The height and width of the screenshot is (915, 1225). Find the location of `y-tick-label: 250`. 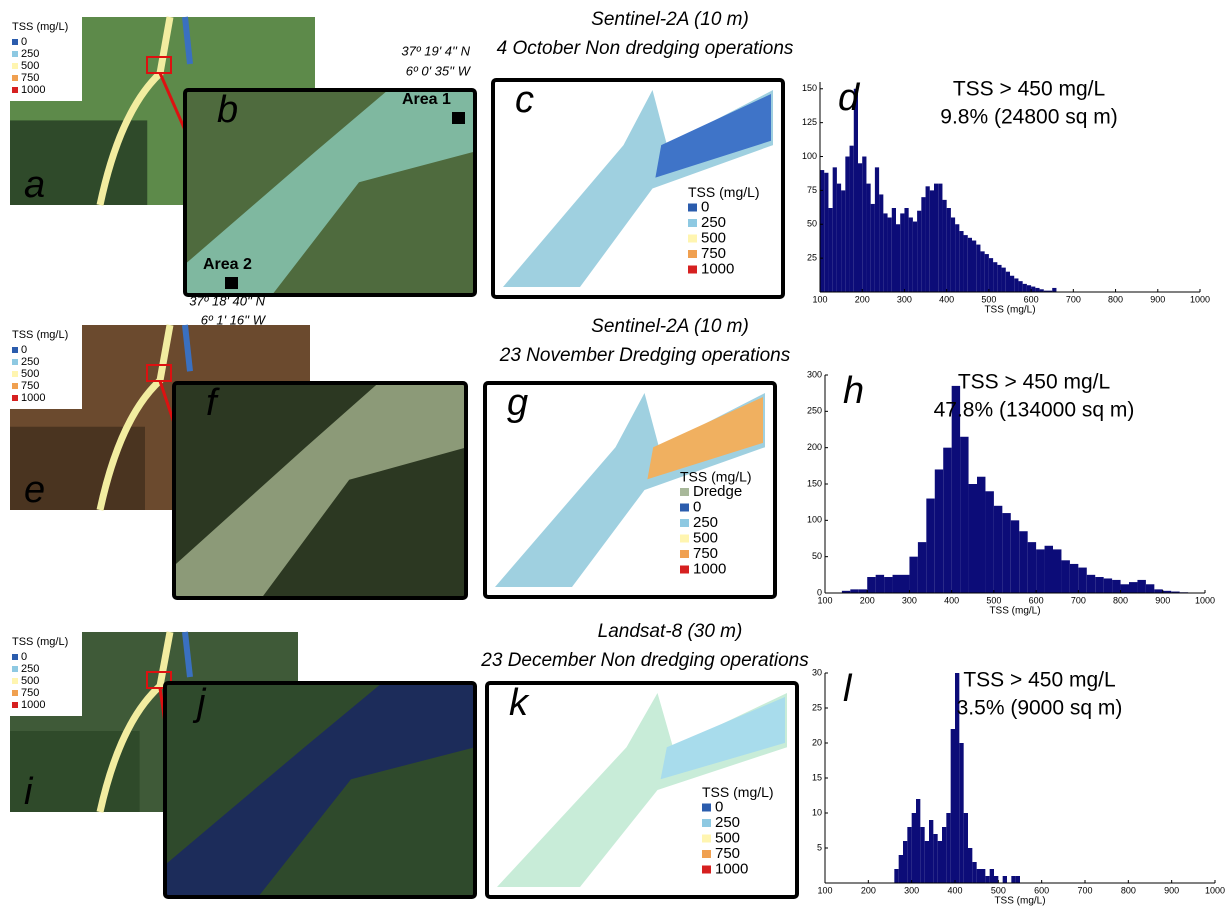

y-tick-label: 250 is located at coordinates (814, 411).